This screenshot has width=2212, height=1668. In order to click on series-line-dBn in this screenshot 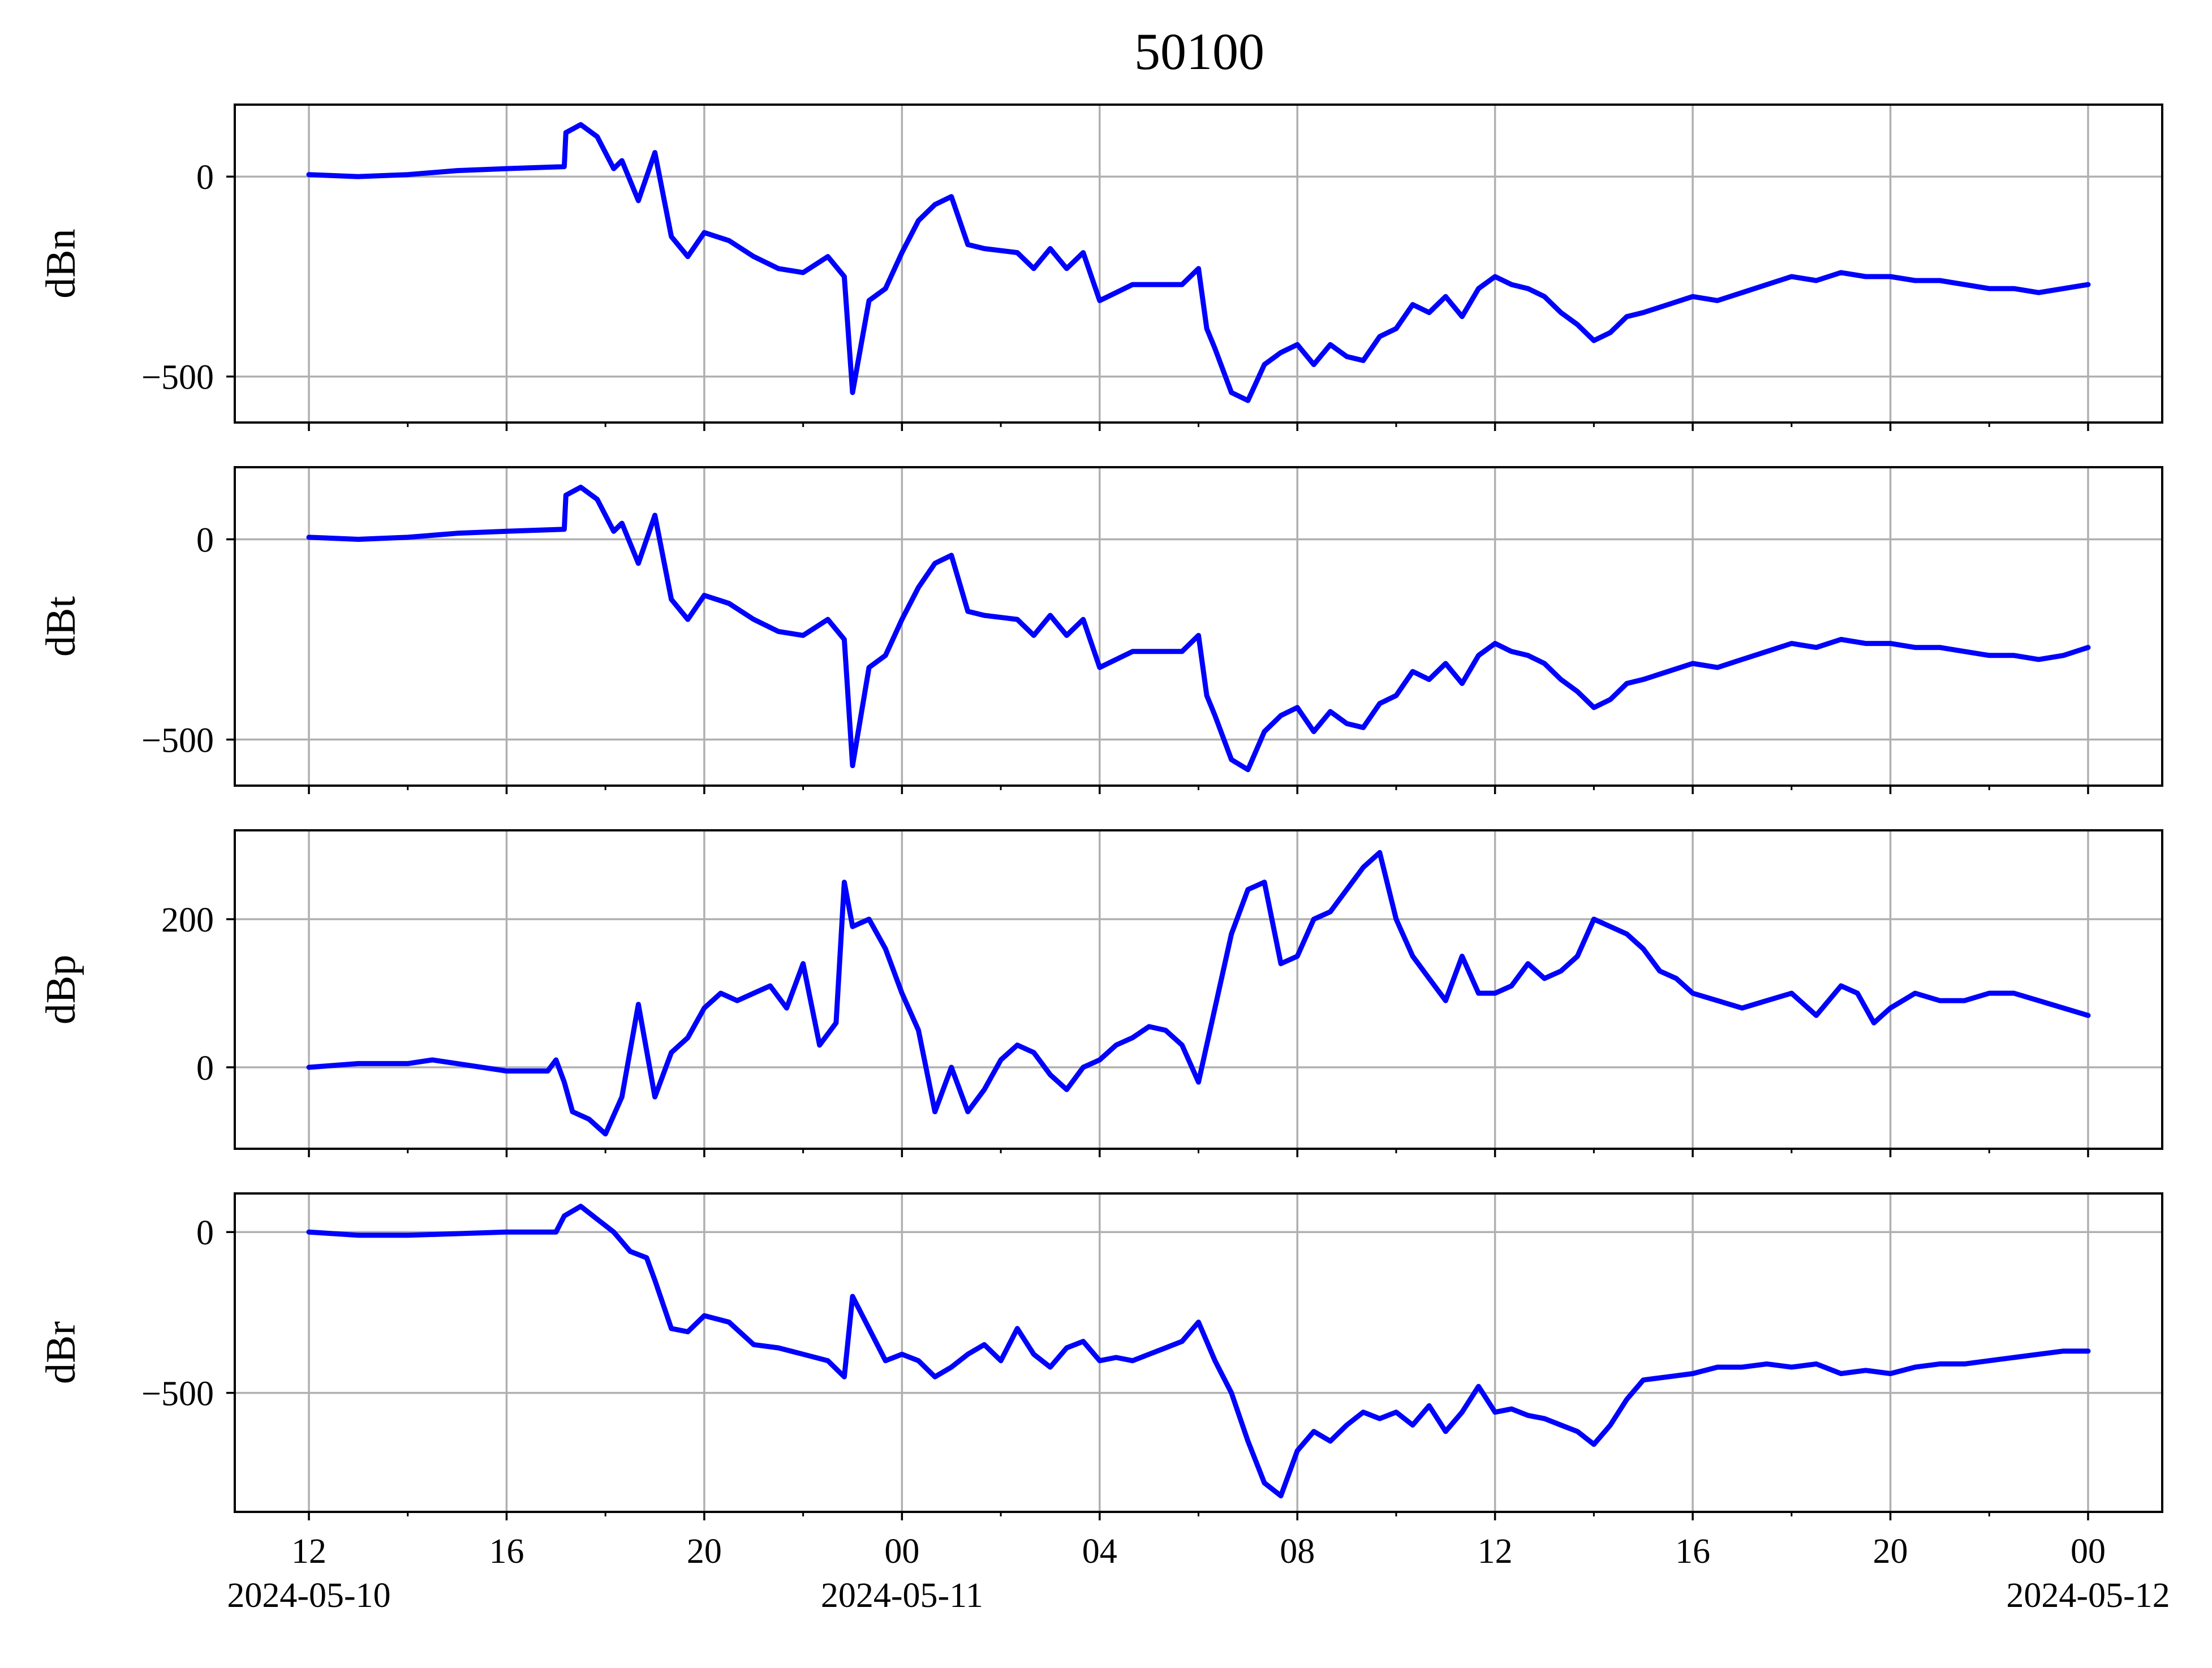, I will do `click(1198, 262)`.